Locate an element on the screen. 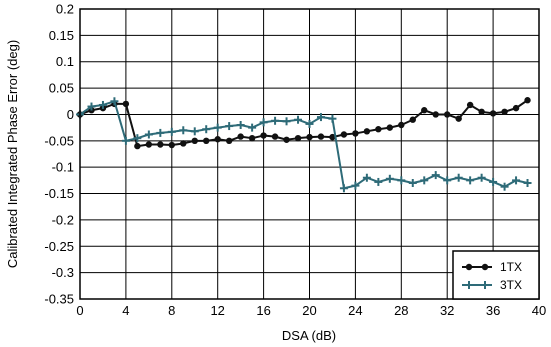 Image resolution: width=551 pixels, height=347 pixels. x-tick-label: 0 is located at coordinates (79, 310).